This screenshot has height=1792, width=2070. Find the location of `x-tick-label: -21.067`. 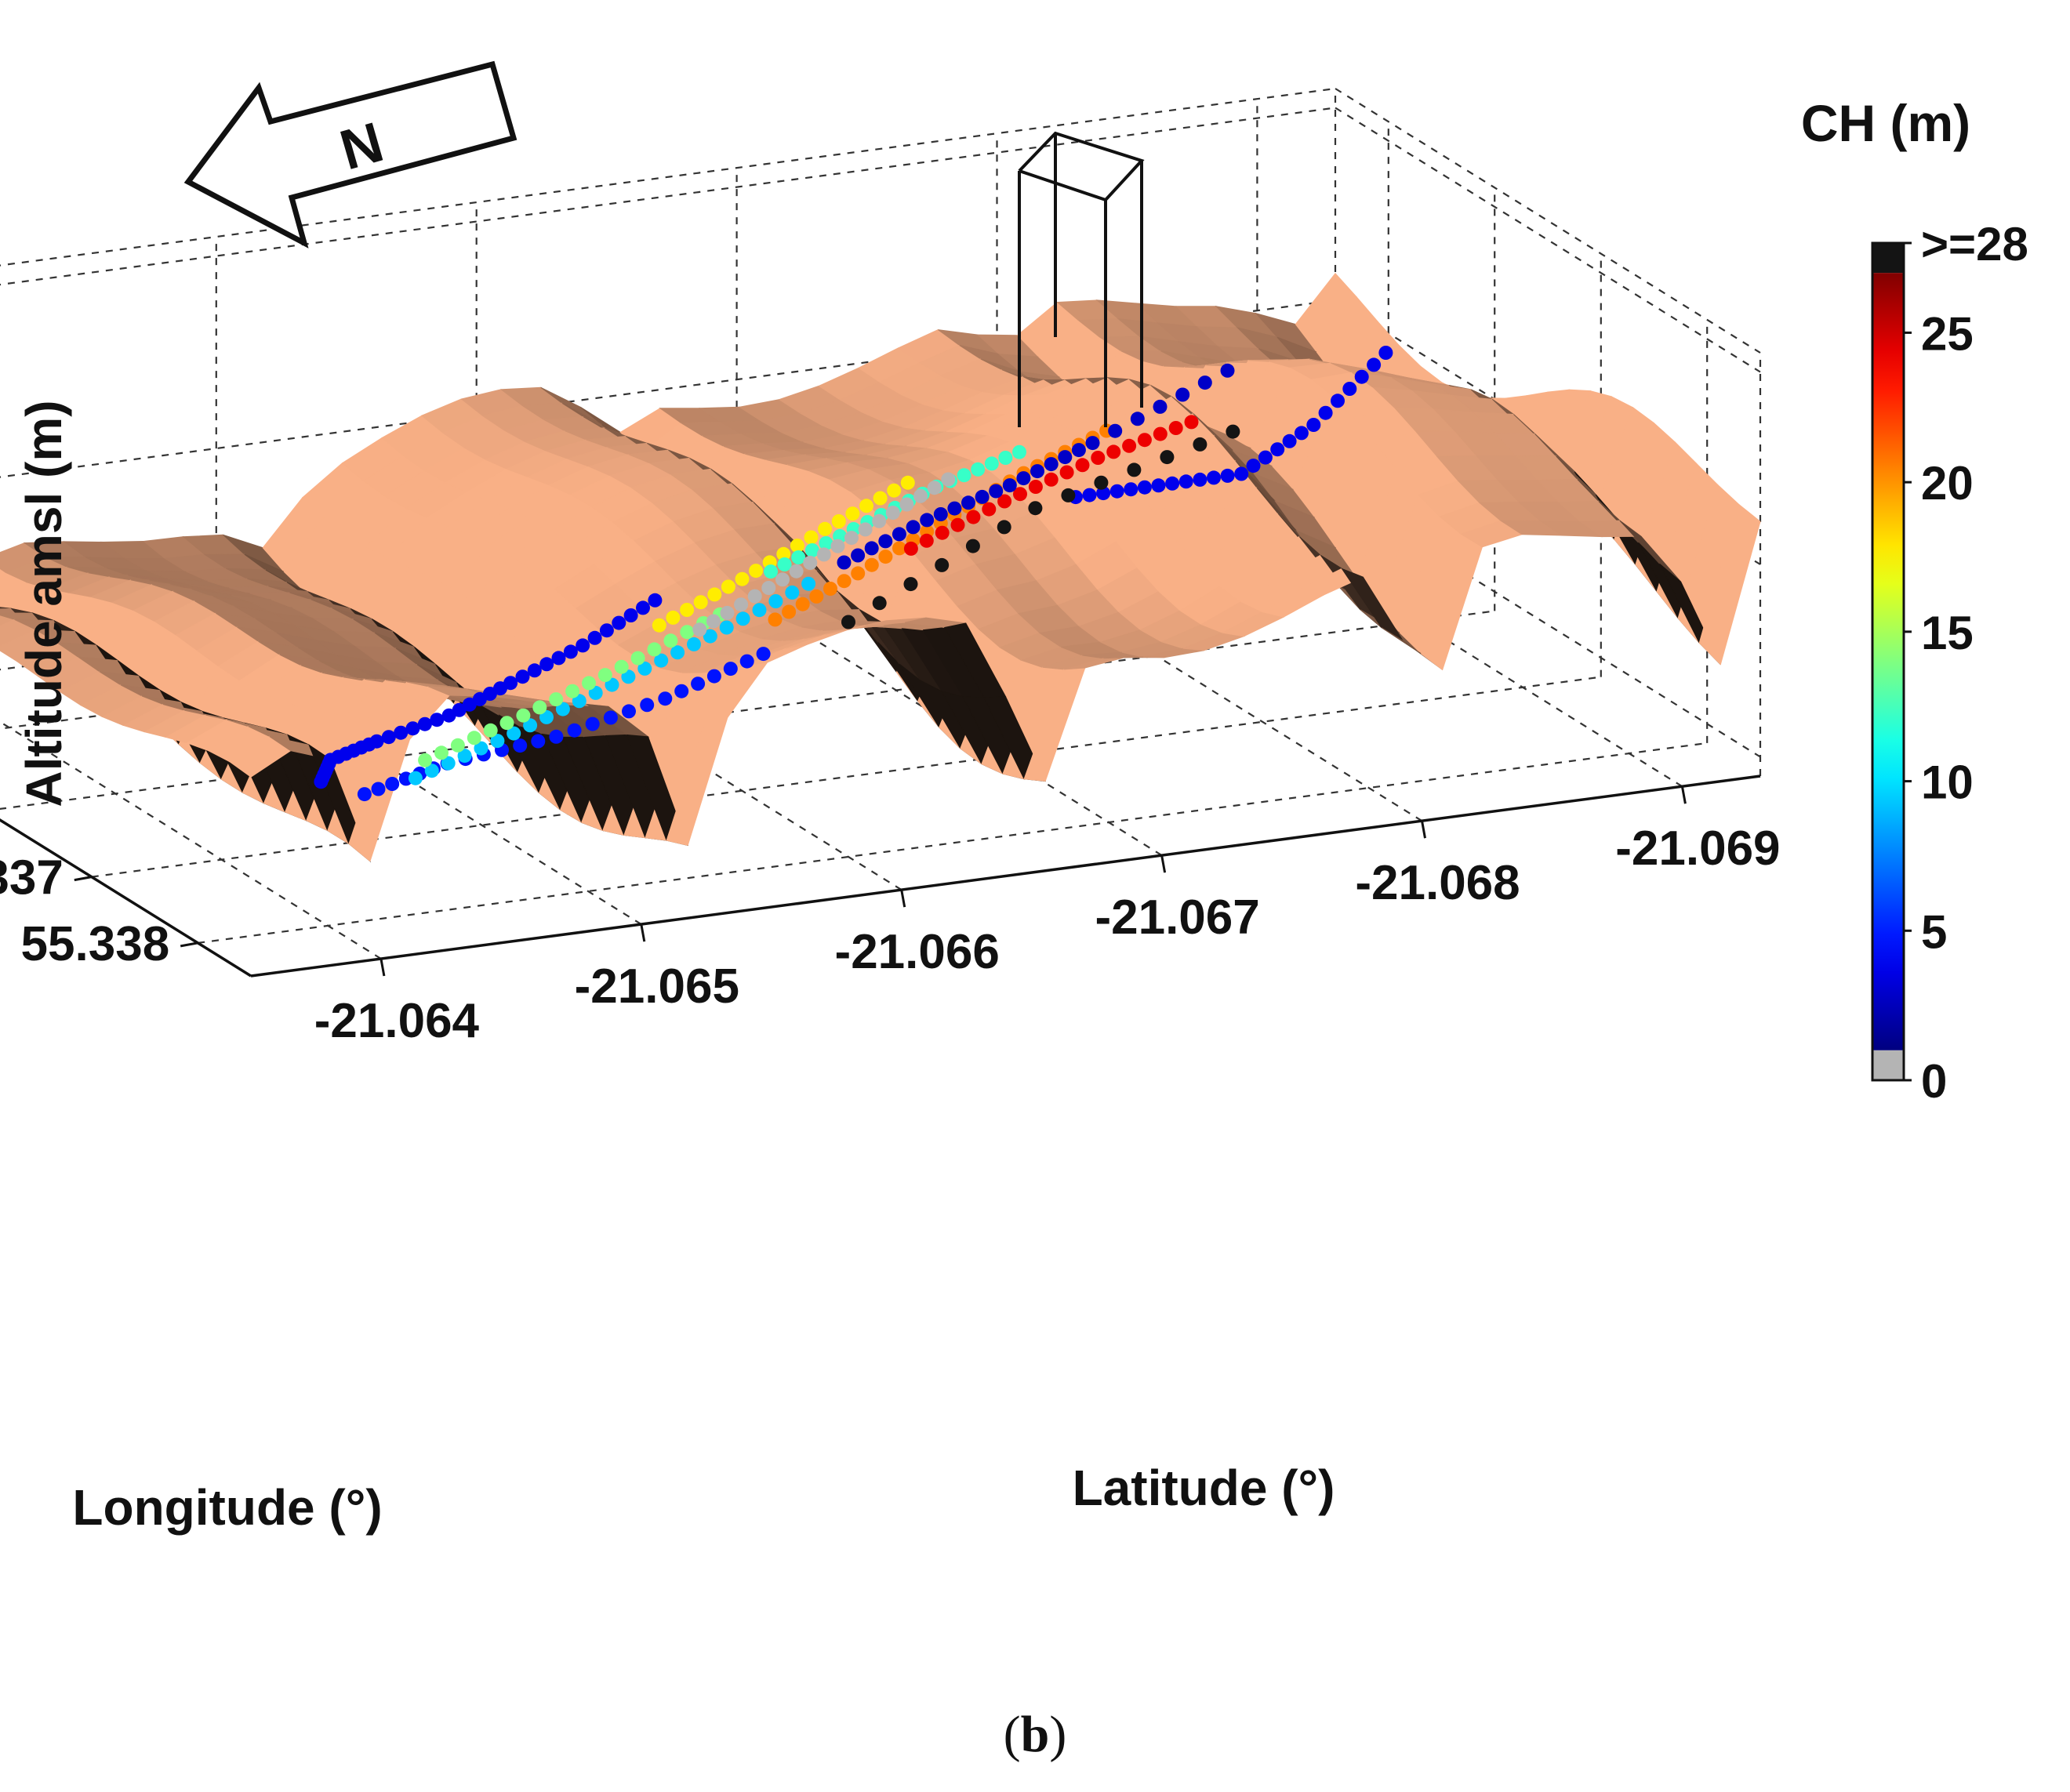

x-tick-label: -21.067 is located at coordinates (1177, 918).